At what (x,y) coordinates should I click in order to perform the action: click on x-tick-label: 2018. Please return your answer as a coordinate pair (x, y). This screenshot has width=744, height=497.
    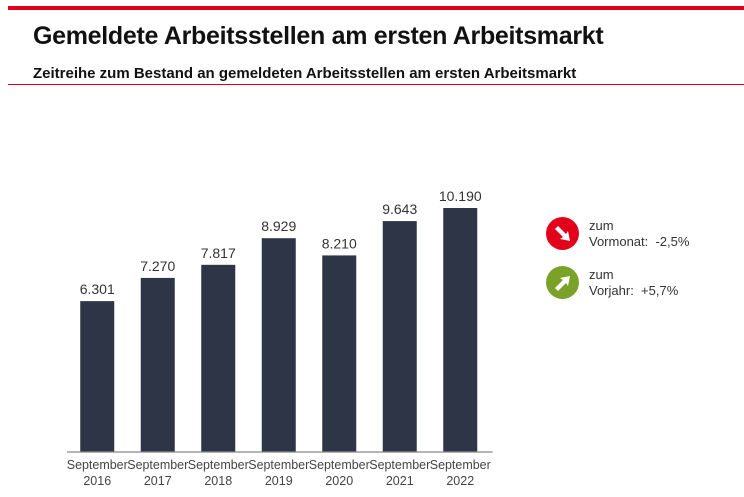
    Looking at the image, I should click on (218, 481).